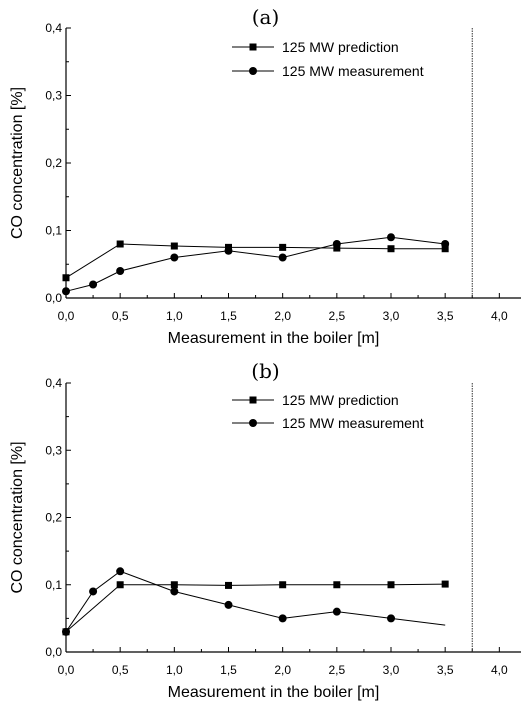  What do you see at coordinates (266, 17) in the screenshot?
I see `panel-label: (a)` at bounding box center [266, 17].